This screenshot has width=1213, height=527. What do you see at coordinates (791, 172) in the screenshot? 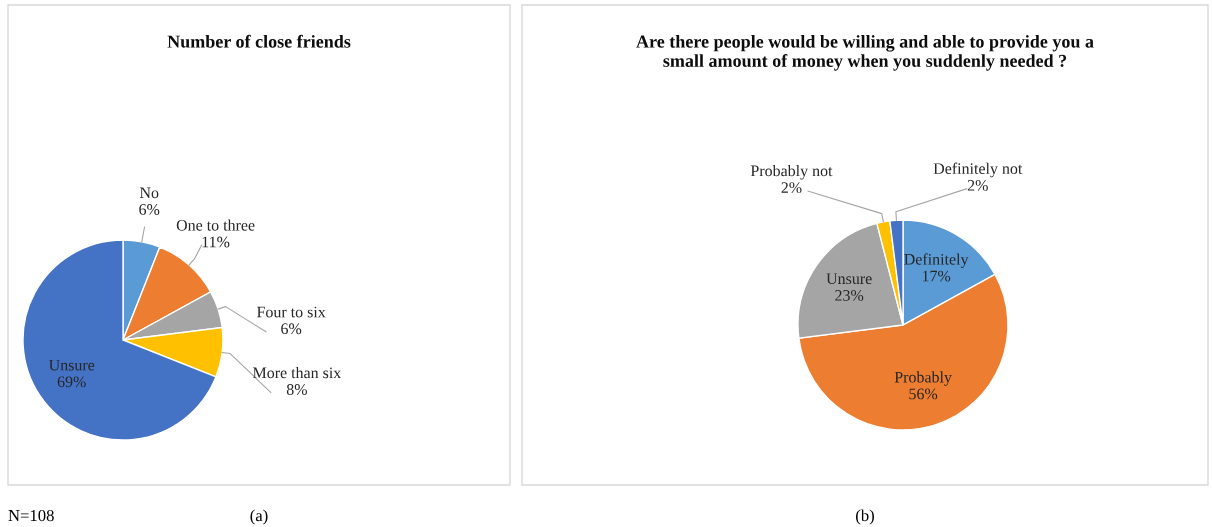
I see `slice-label: Probably not` at bounding box center [791, 172].